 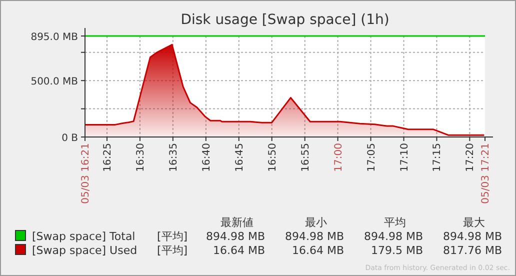 What do you see at coordinates (438, 157) in the screenshot?
I see `x-tick-label: 17:15` at bounding box center [438, 157].